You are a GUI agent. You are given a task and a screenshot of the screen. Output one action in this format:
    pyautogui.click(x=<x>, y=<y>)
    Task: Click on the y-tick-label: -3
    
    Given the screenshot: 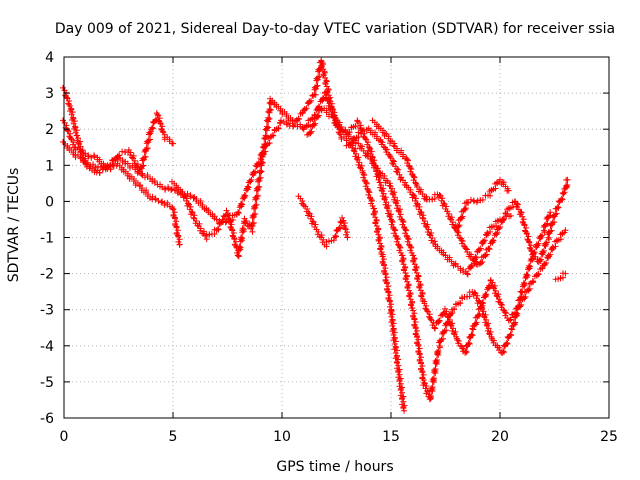 What is the action you would take?
    pyautogui.click(x=47, y=311)
    